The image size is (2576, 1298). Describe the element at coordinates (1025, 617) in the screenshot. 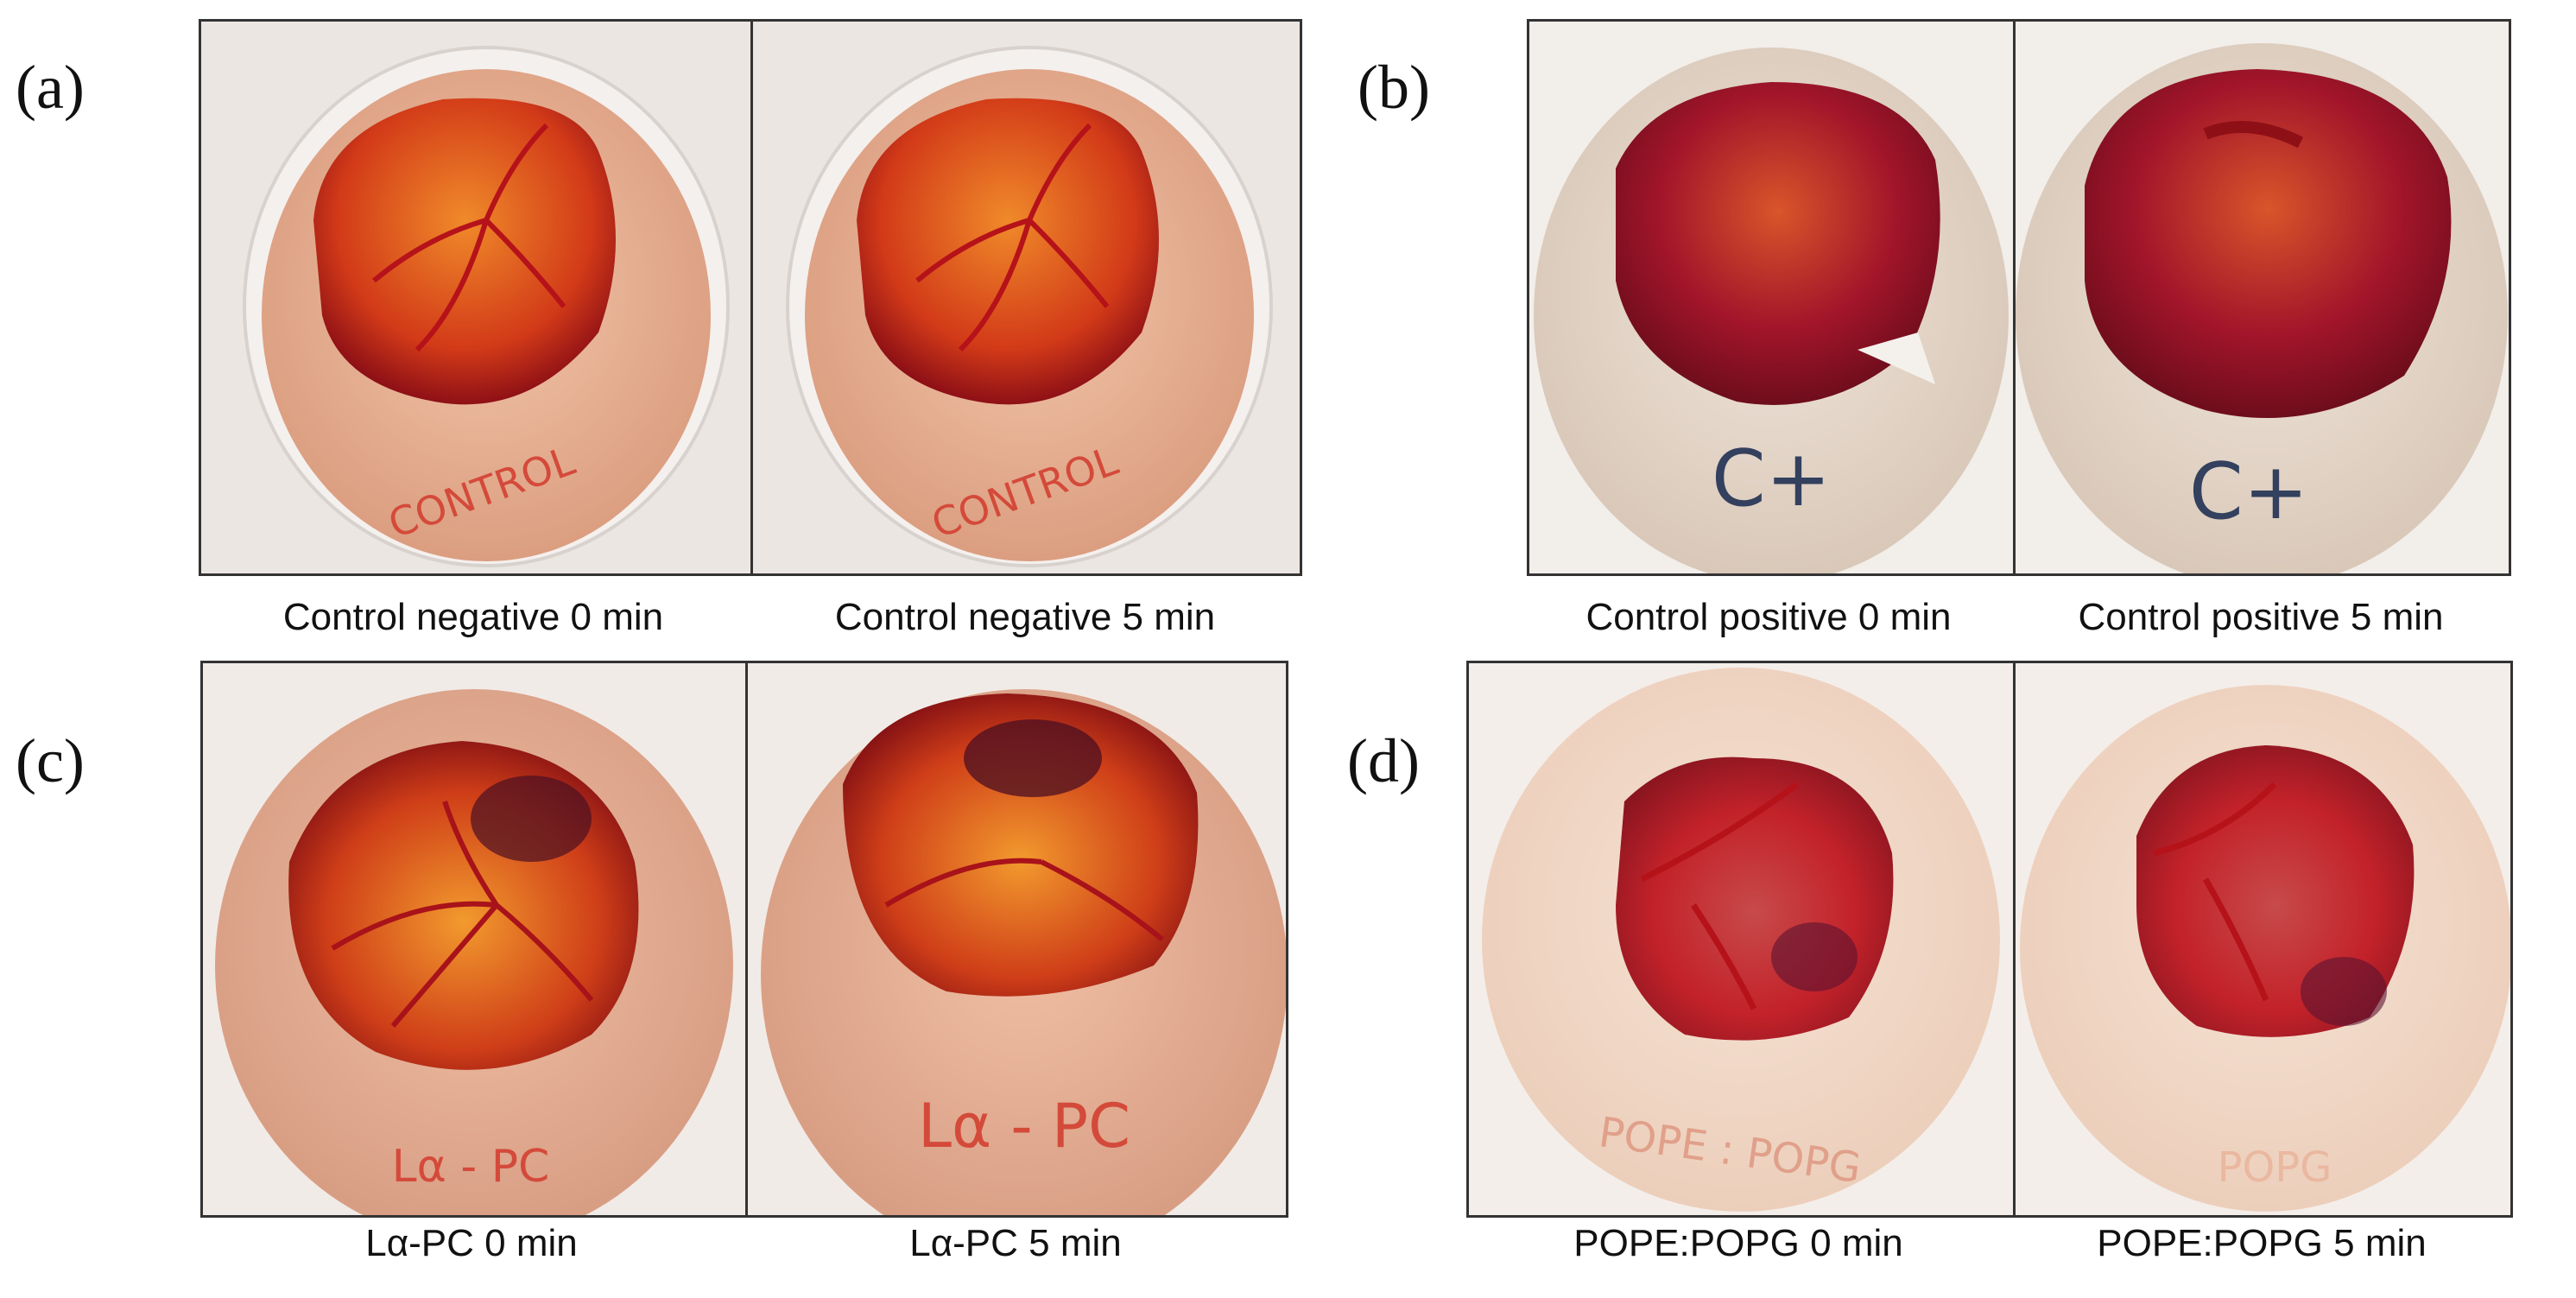

I see `caption-control-negative-5min: Control negative 5 min` at that location.